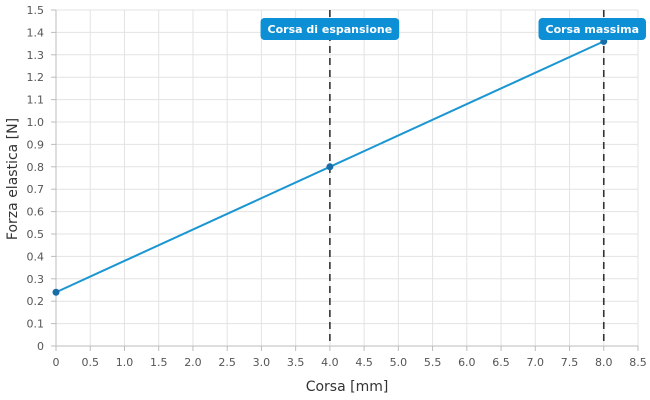 The image size is (650, 400). I want to click on y-tick-label: 1.0, so click(36, 122).